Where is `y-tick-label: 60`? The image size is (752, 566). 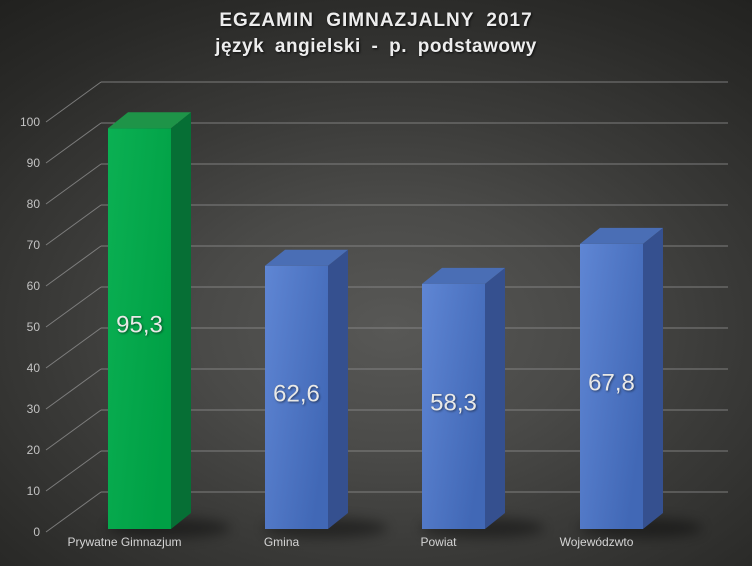 y-tick-label: 60 is located at coordinates (34, 286).